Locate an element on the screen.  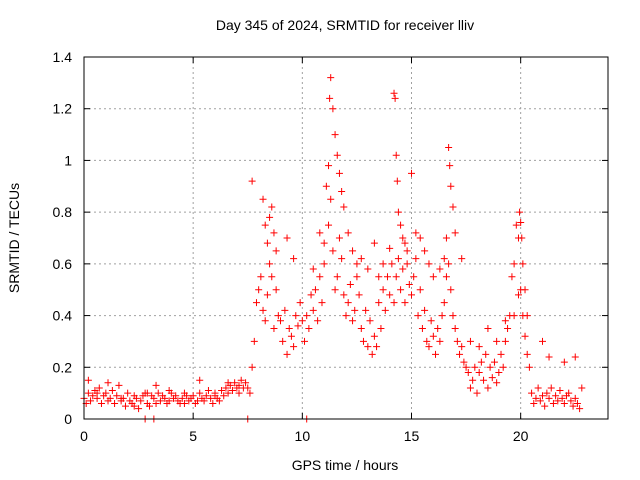
y-tick-label: 0.2 is located at coordinates (63, 367).